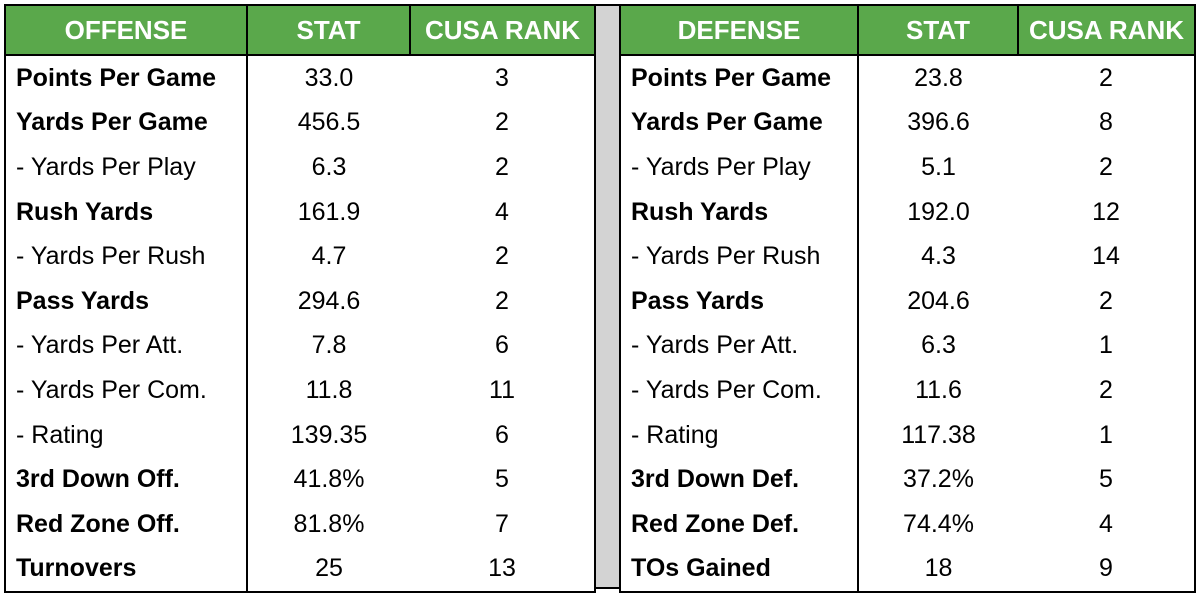 The height and width of the screenshot is (593, 1200). What do you see at coordinates (126, 30) in the screenshot?
I see `offense-header: OFFENSE` at bounding box center [126, 30].